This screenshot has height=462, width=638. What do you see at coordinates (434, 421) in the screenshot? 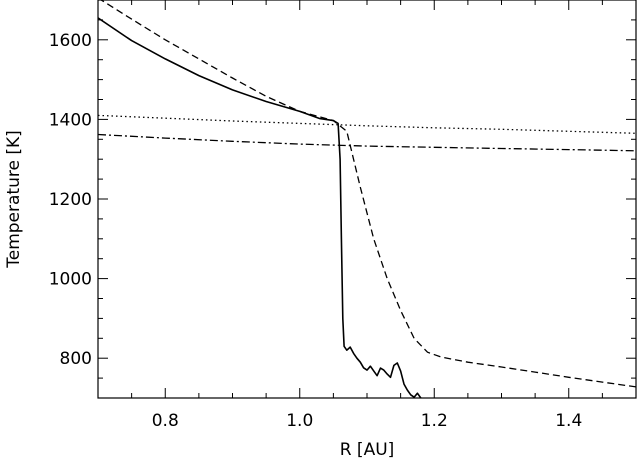
I see `x-tick-label: 1.2` at bounding box center [434, 421].